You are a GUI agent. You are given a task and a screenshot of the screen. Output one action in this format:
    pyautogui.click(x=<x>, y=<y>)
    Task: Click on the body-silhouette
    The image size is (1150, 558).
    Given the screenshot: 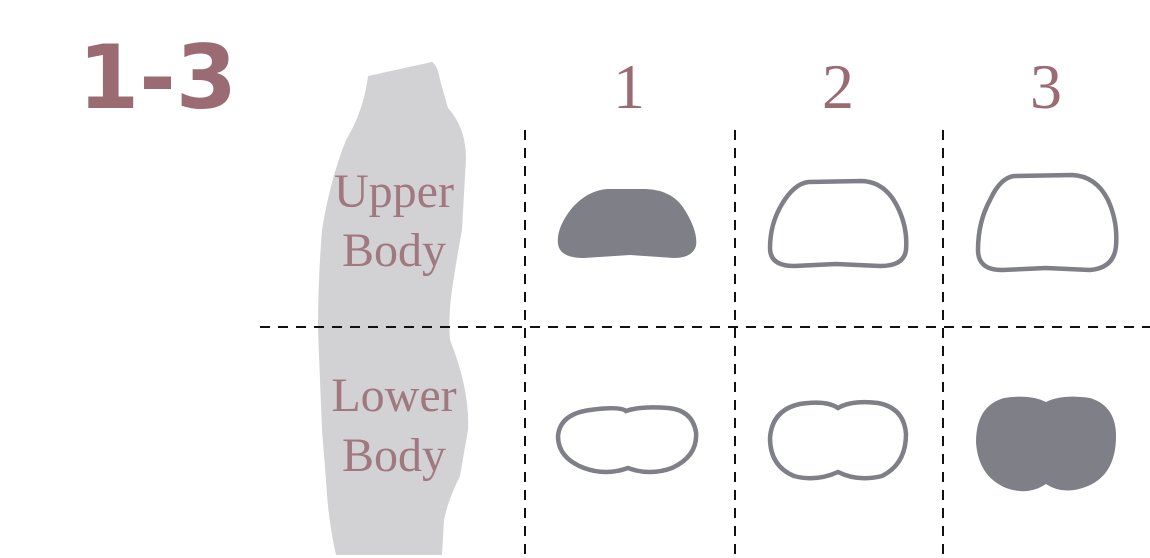 What is the action you would take?
    pyautogui.click(x=393, y=308)
    